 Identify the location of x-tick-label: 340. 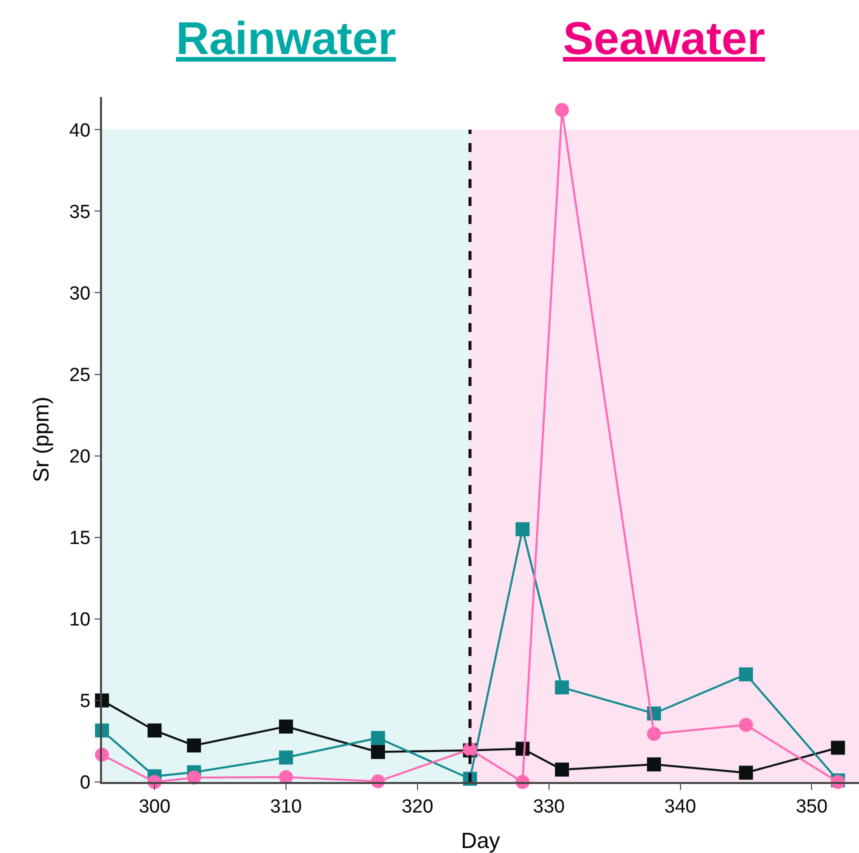
(680, 807).